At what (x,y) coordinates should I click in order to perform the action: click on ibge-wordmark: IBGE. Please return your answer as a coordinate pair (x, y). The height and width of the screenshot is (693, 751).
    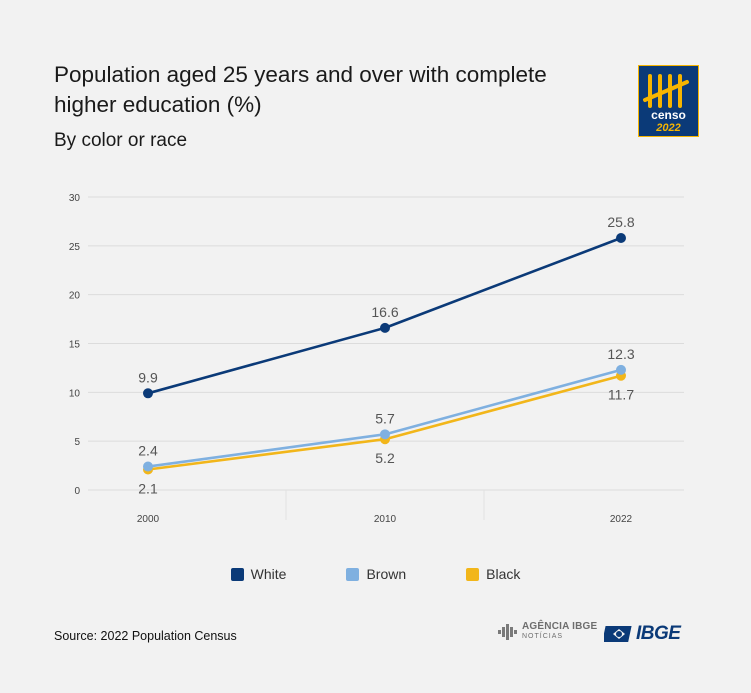
    Looking at the image, I should click on (658, 633).